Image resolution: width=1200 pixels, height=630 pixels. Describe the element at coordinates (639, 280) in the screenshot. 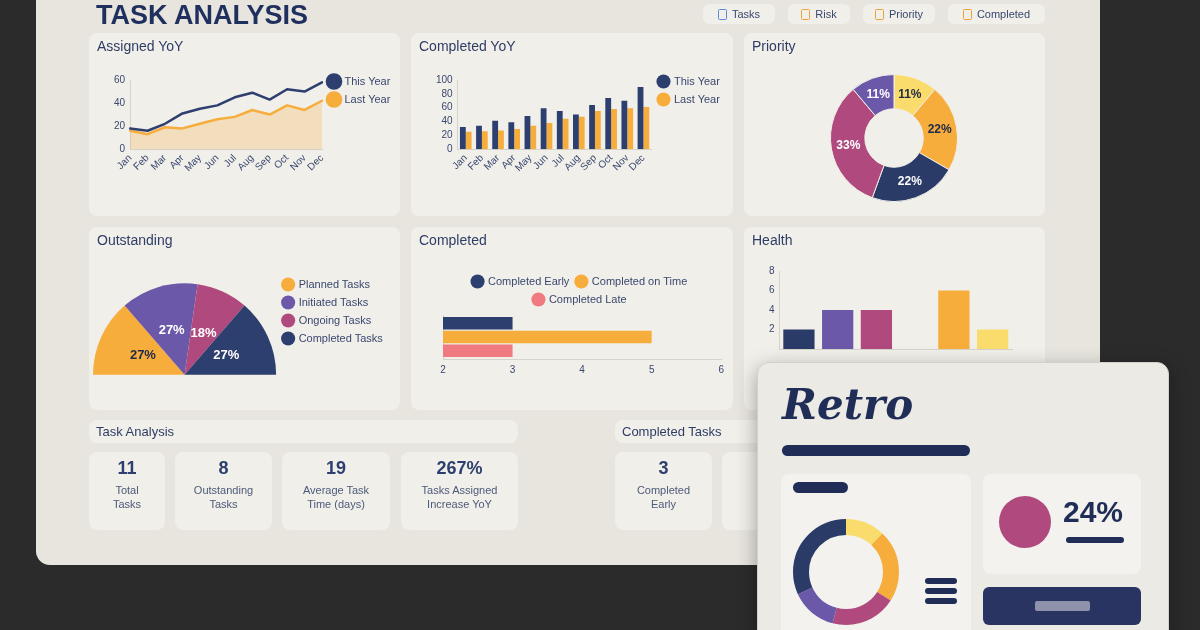

I see `legend-label: Completed on Time` at that location.